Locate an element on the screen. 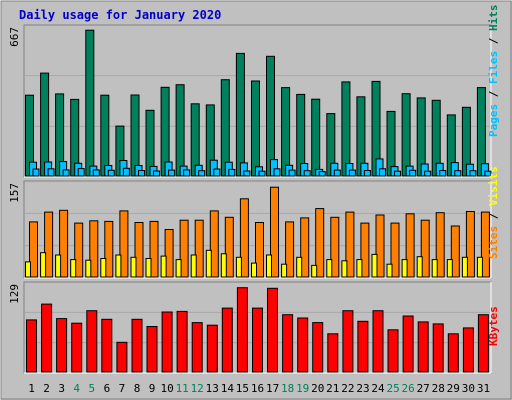  legend-visits-sites: Sites / Visits is located at coordinates (493, 212).